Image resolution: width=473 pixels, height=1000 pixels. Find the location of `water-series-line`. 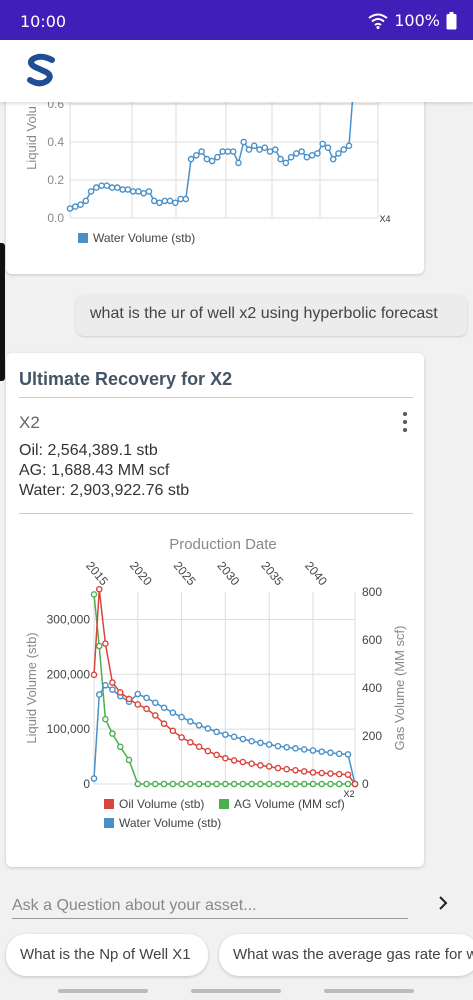

water-series-line is located at coordinates (209, 175).